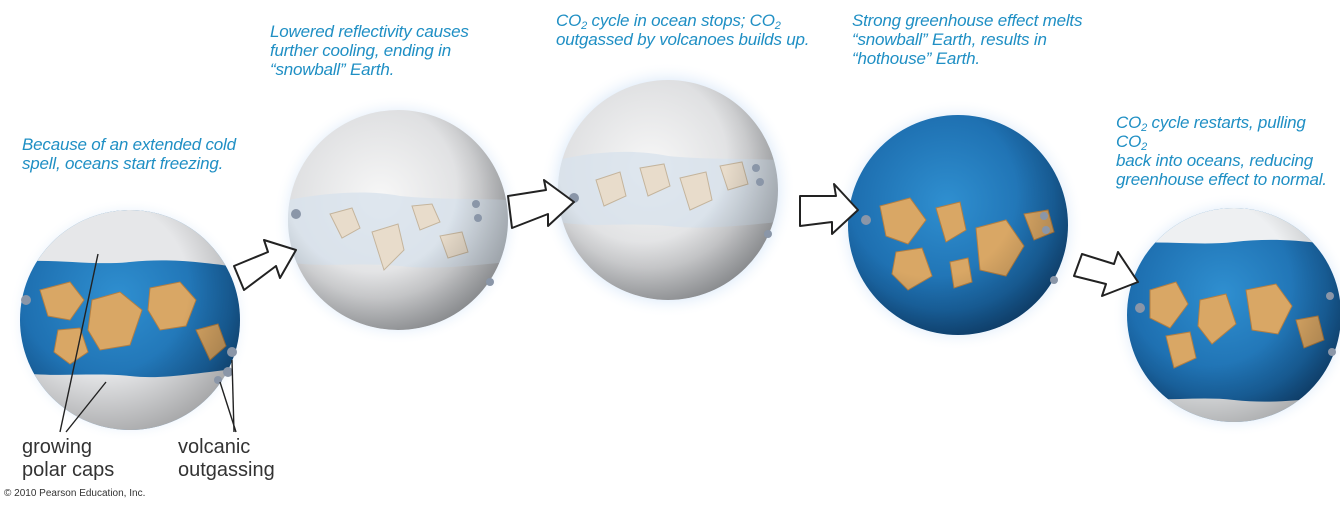  I want to click on label-volcanic: volcanic outgassing, so click(226, 459).